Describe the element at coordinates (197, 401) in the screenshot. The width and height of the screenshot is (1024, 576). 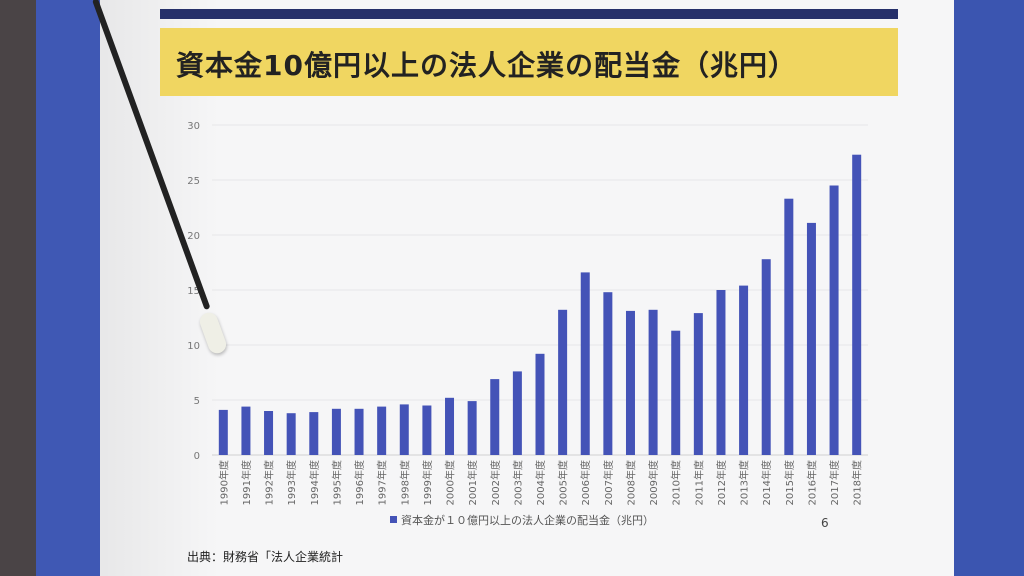
I see `y-tick-label: 5` at that location.